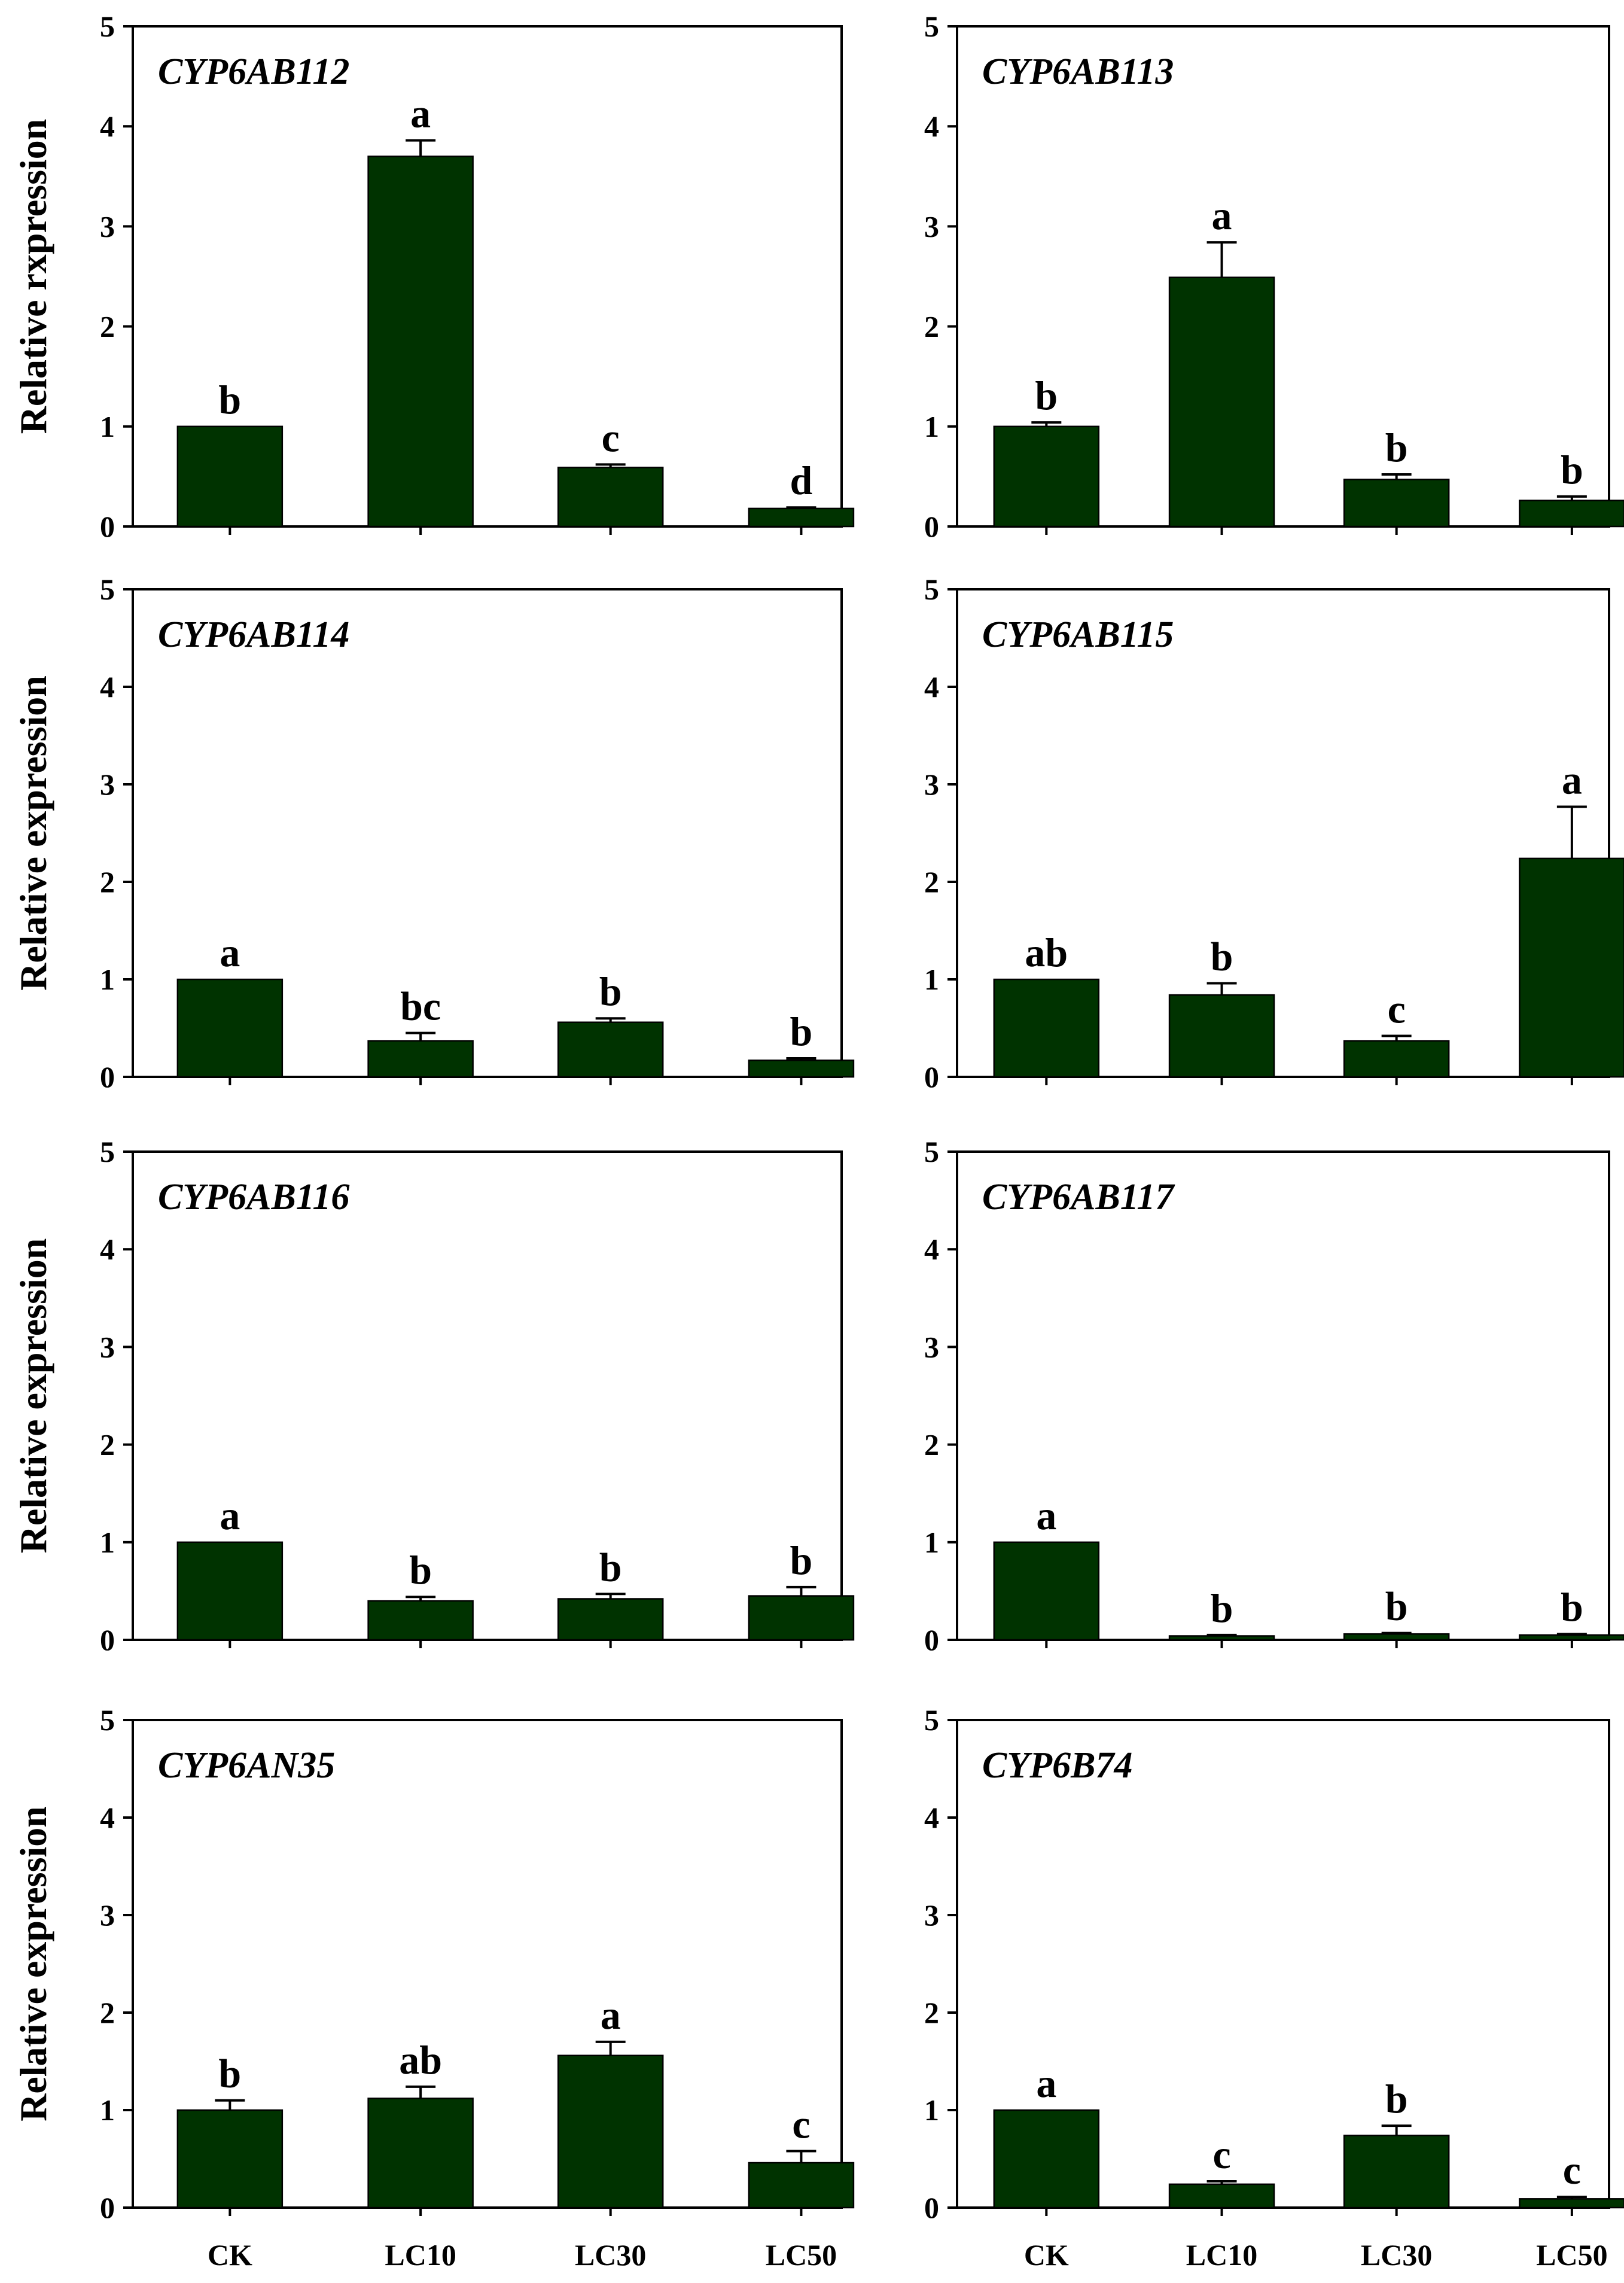 Image resolution: width=1624 pixels, height=2283 pixels. Describe the element at coordinates (420, 1006) in the screenshot. I see `significance-label: bc` at that location.